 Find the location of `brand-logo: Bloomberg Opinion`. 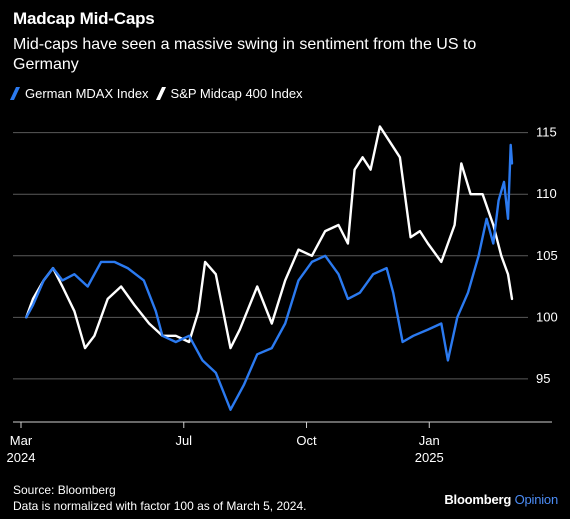

brand-logo: Bloomberg Opinion is located at coordinates (501, 499).